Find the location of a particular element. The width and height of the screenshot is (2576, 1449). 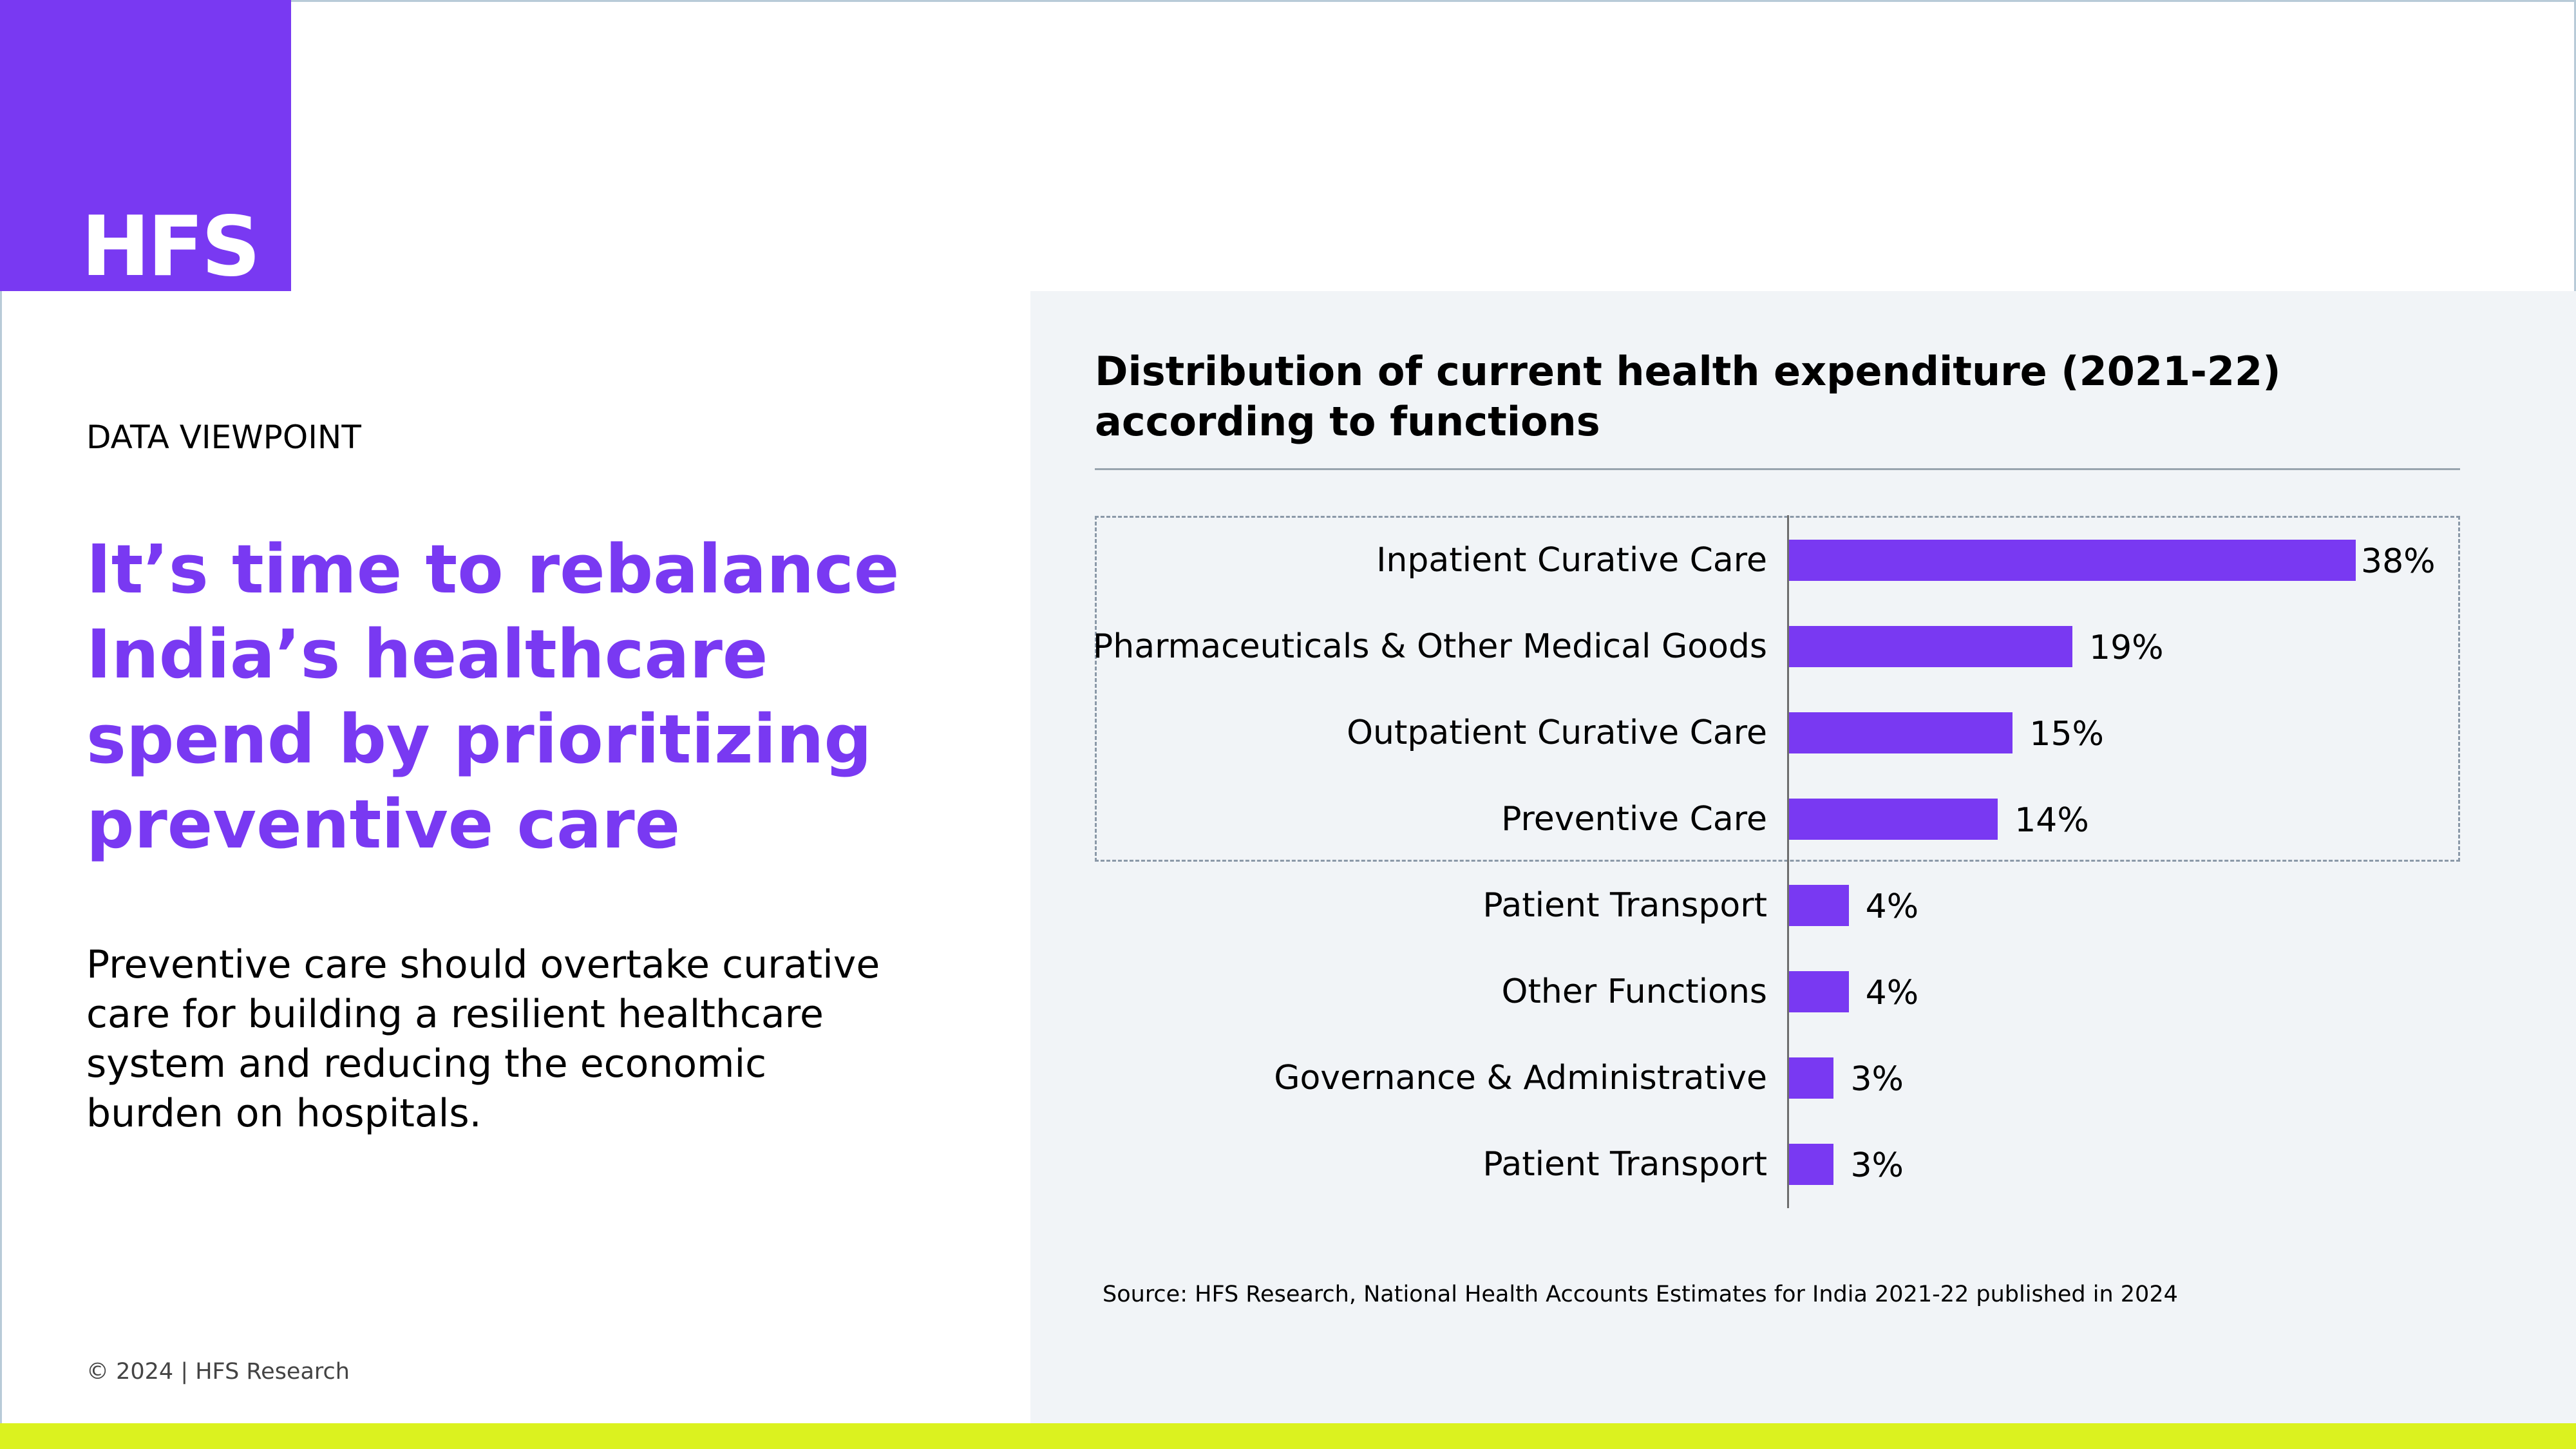

copyright: © 2024 | HFS Research is located at coordinates (218, 1372).